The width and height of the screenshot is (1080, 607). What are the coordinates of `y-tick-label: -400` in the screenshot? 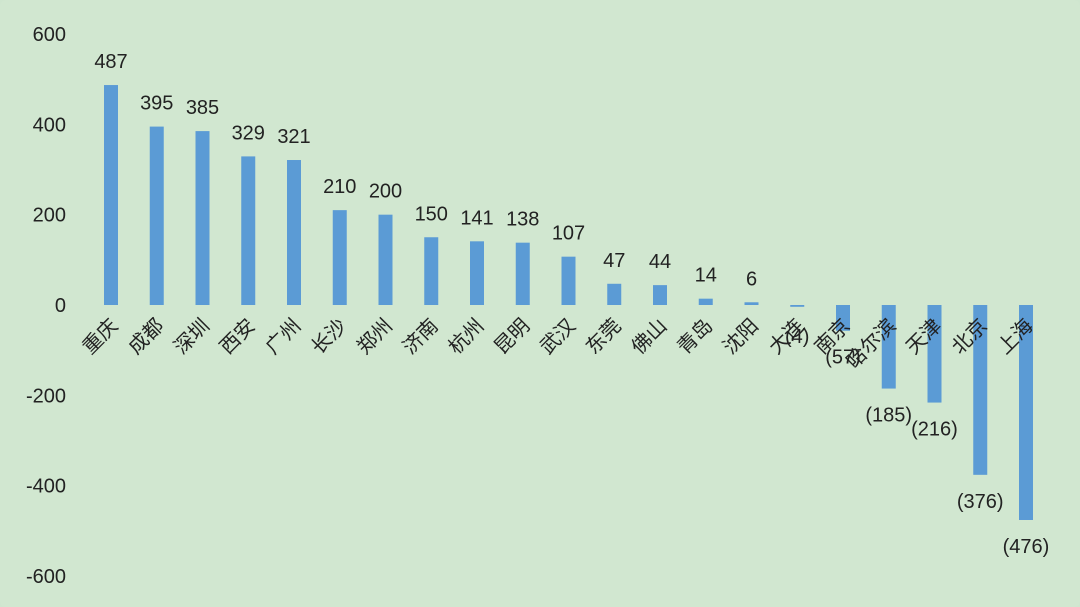 It's located at (46, 487).